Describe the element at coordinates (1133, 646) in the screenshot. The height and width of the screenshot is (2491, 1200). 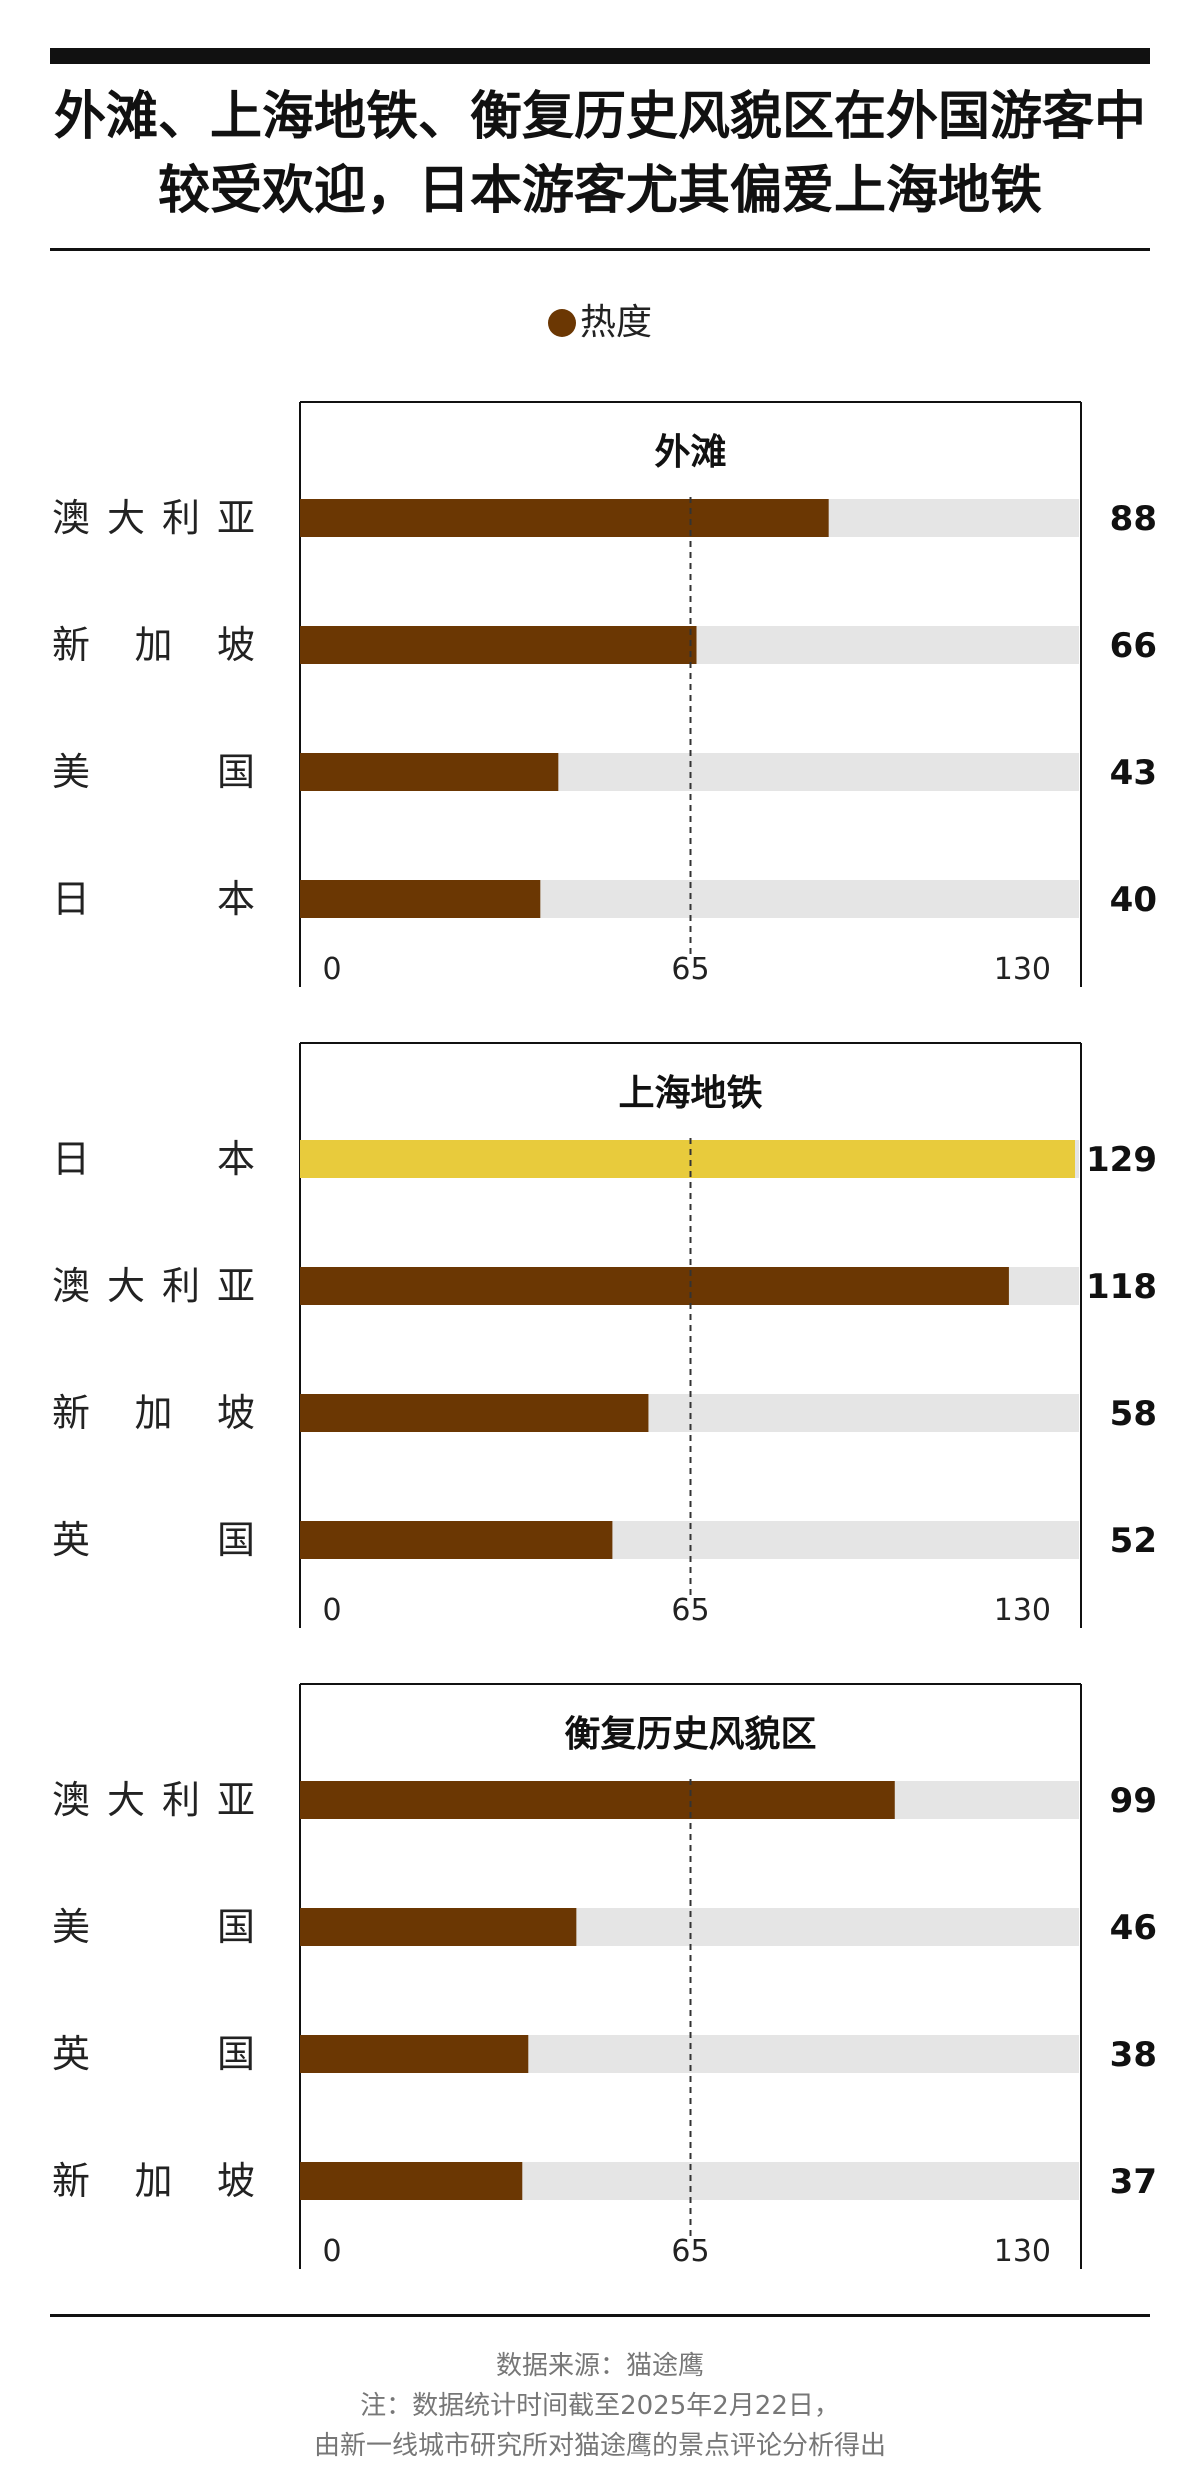
I see `value-label: 66` at that location.